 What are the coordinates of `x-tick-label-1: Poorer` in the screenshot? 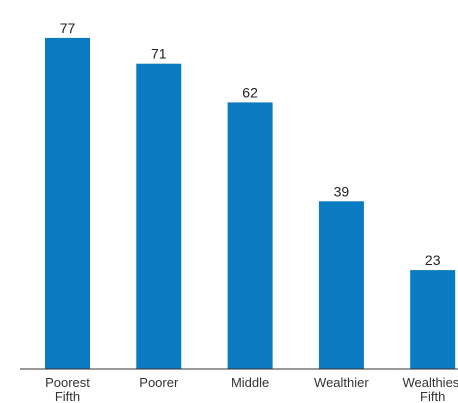 It's located at (159, 382).